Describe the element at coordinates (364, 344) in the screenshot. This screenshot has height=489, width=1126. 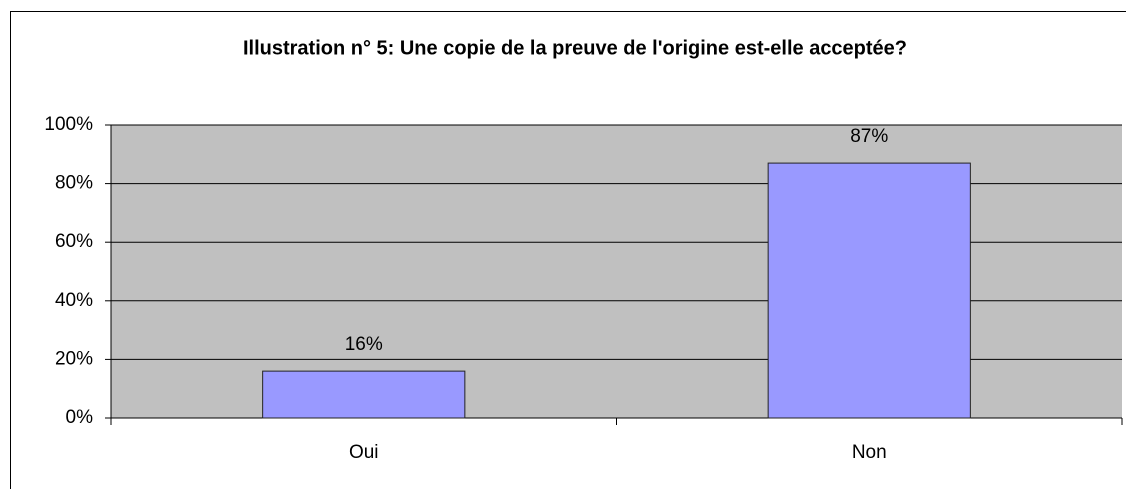
I see `data-label: 16%` at that location.